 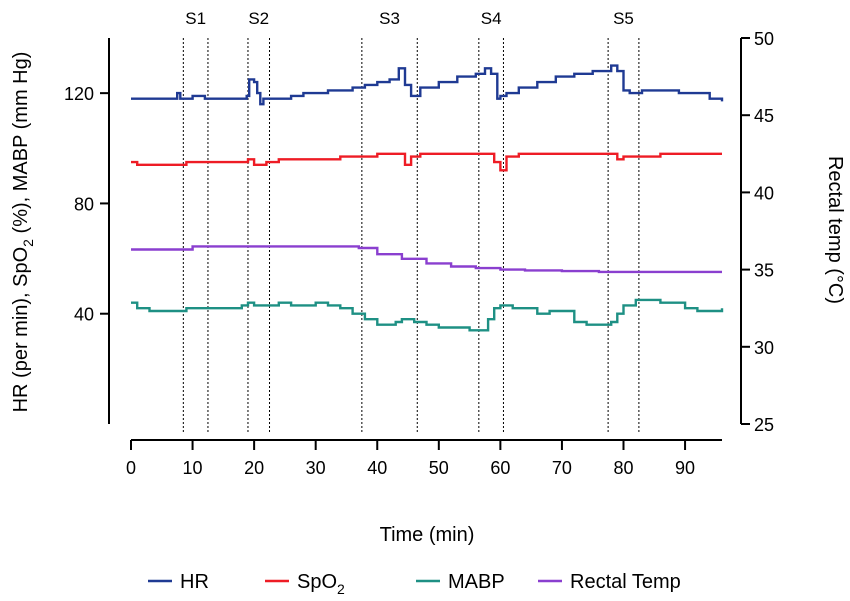 What do you see at coordinates (764, 116) in the screenshot?
I see `y-right-tick-label: 45` at bounding box center [764, 116].